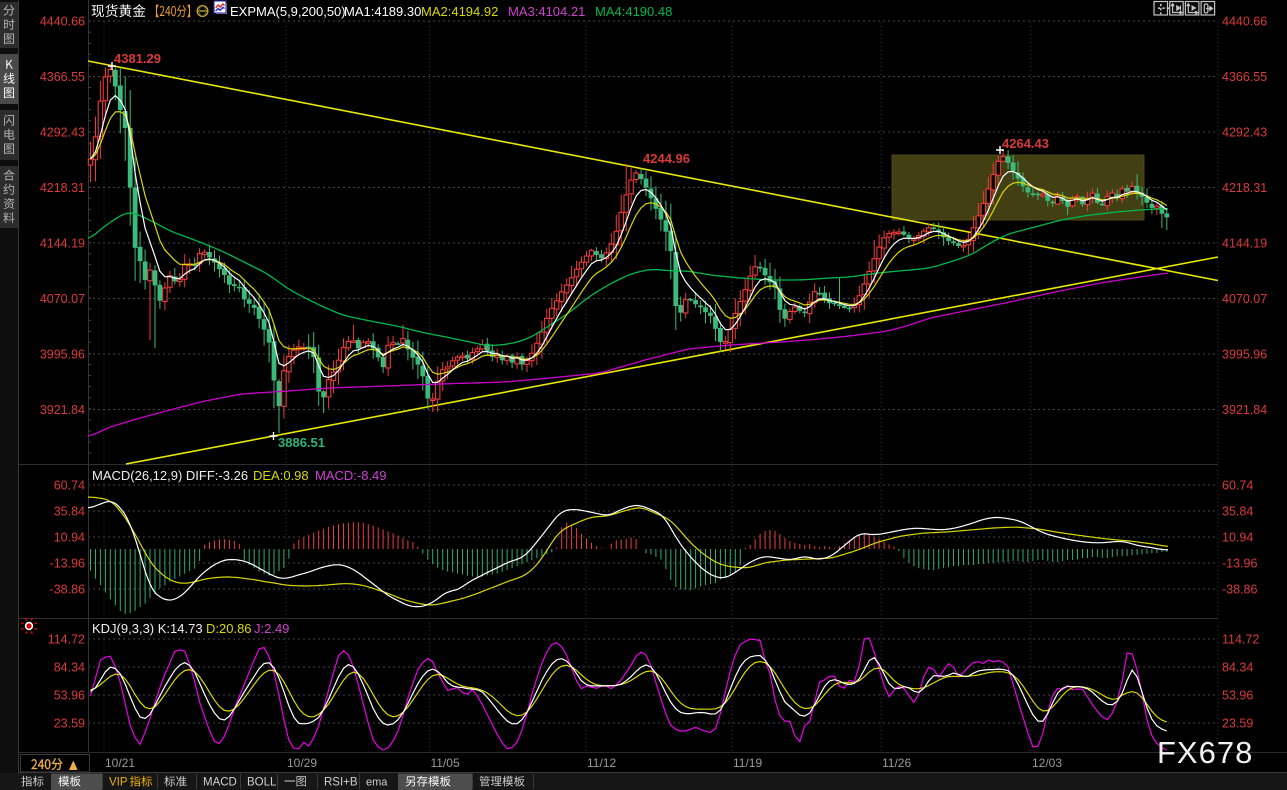  I want to click on svg-text: 4264.43, so click(1025, 143).